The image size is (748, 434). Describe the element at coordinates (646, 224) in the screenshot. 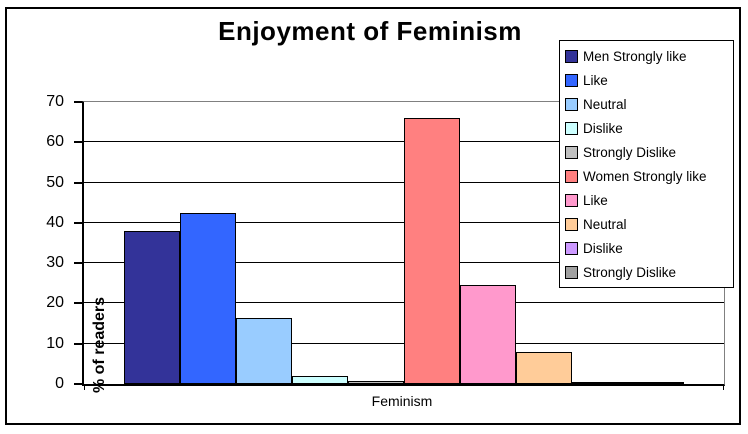

I see `legend-item-7: Neutral` at that location.